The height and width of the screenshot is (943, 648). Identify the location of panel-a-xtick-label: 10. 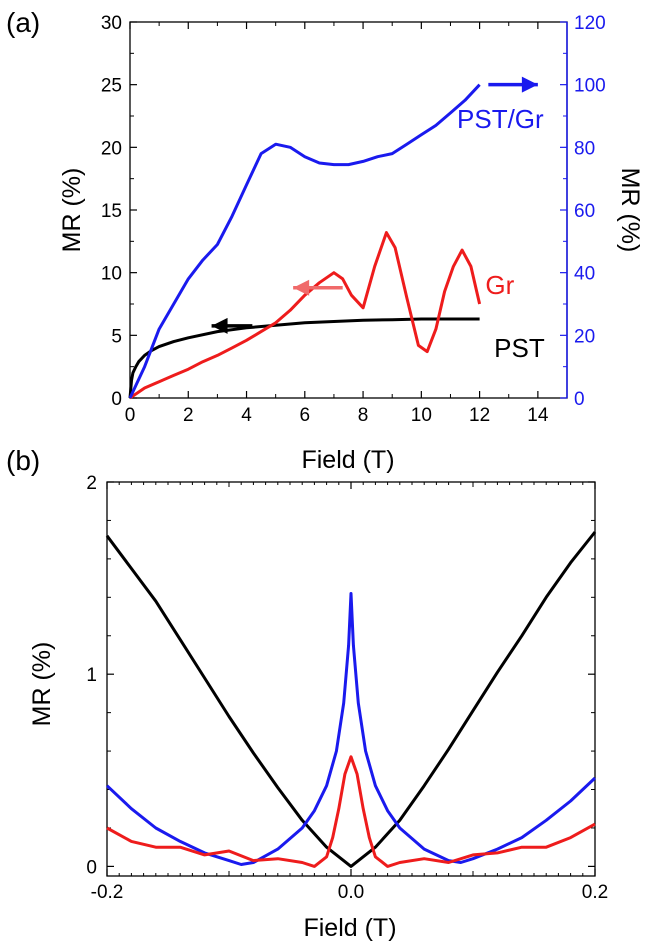
(421, 415).